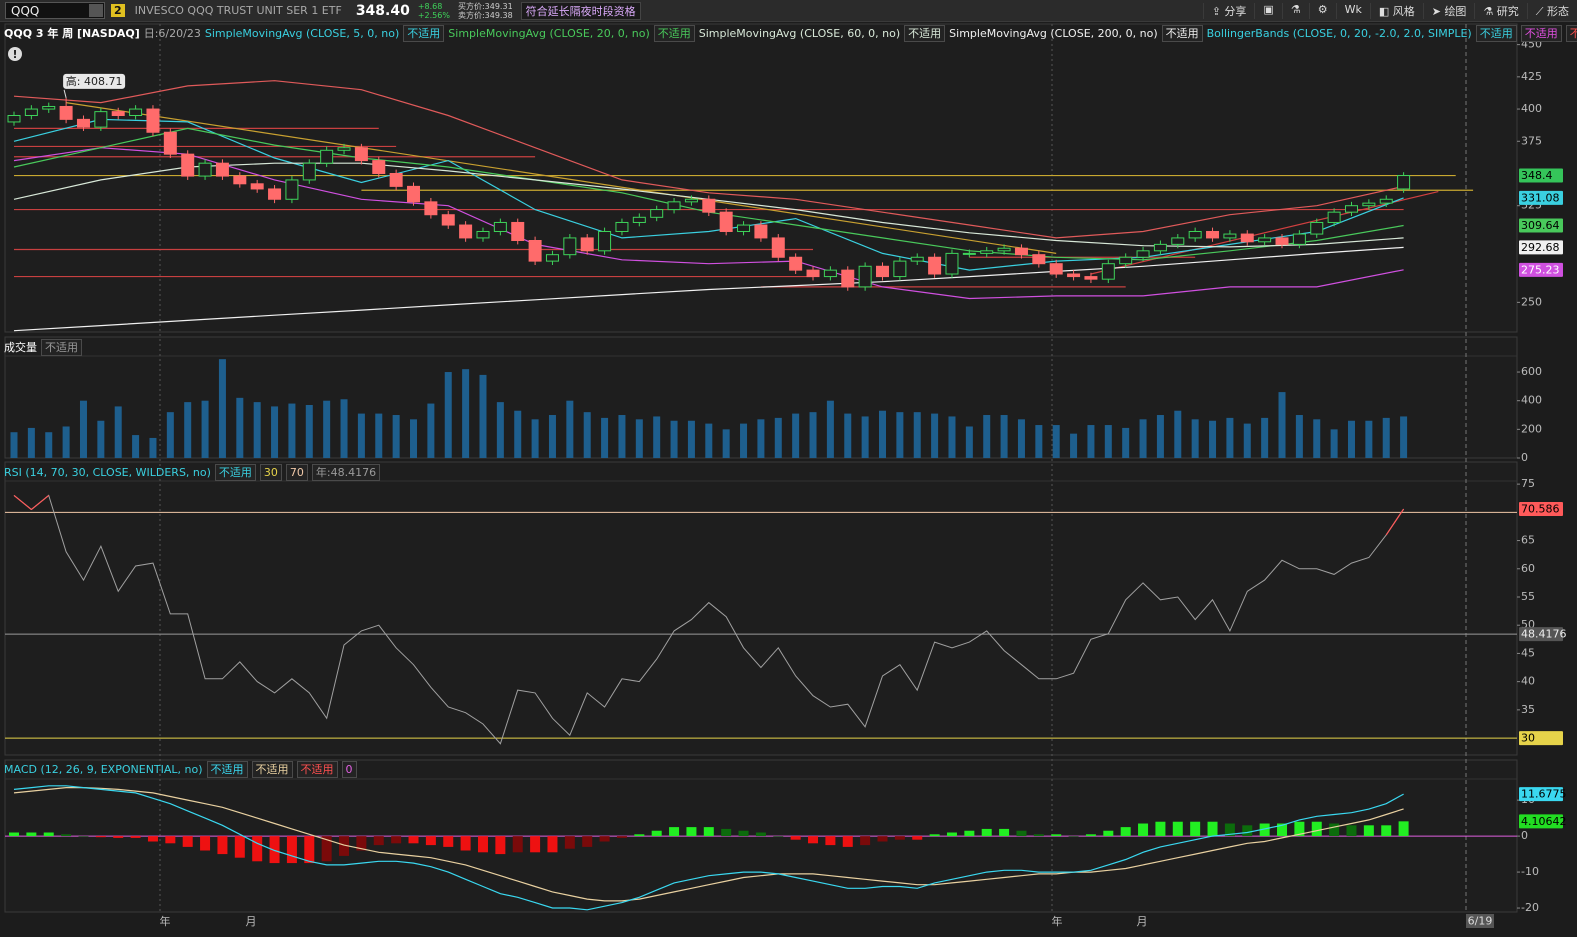 The image size is (1577, 937). Describe the element at coordinates (103, 769) in the screenshot. I see `chart-title: MACD (12, 26, 9, EXPONENTIAL, no)` at that location.